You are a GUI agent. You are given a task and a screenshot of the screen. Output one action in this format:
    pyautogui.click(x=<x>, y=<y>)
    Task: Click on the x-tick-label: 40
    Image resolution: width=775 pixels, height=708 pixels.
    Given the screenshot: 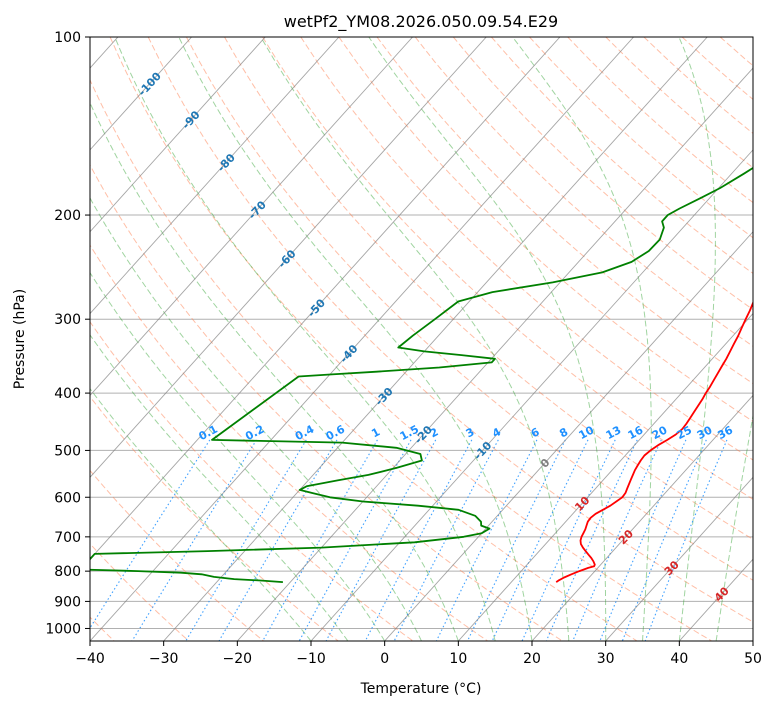 What is the action you would take?
    pyautogui.click(x=679, y=659)
    